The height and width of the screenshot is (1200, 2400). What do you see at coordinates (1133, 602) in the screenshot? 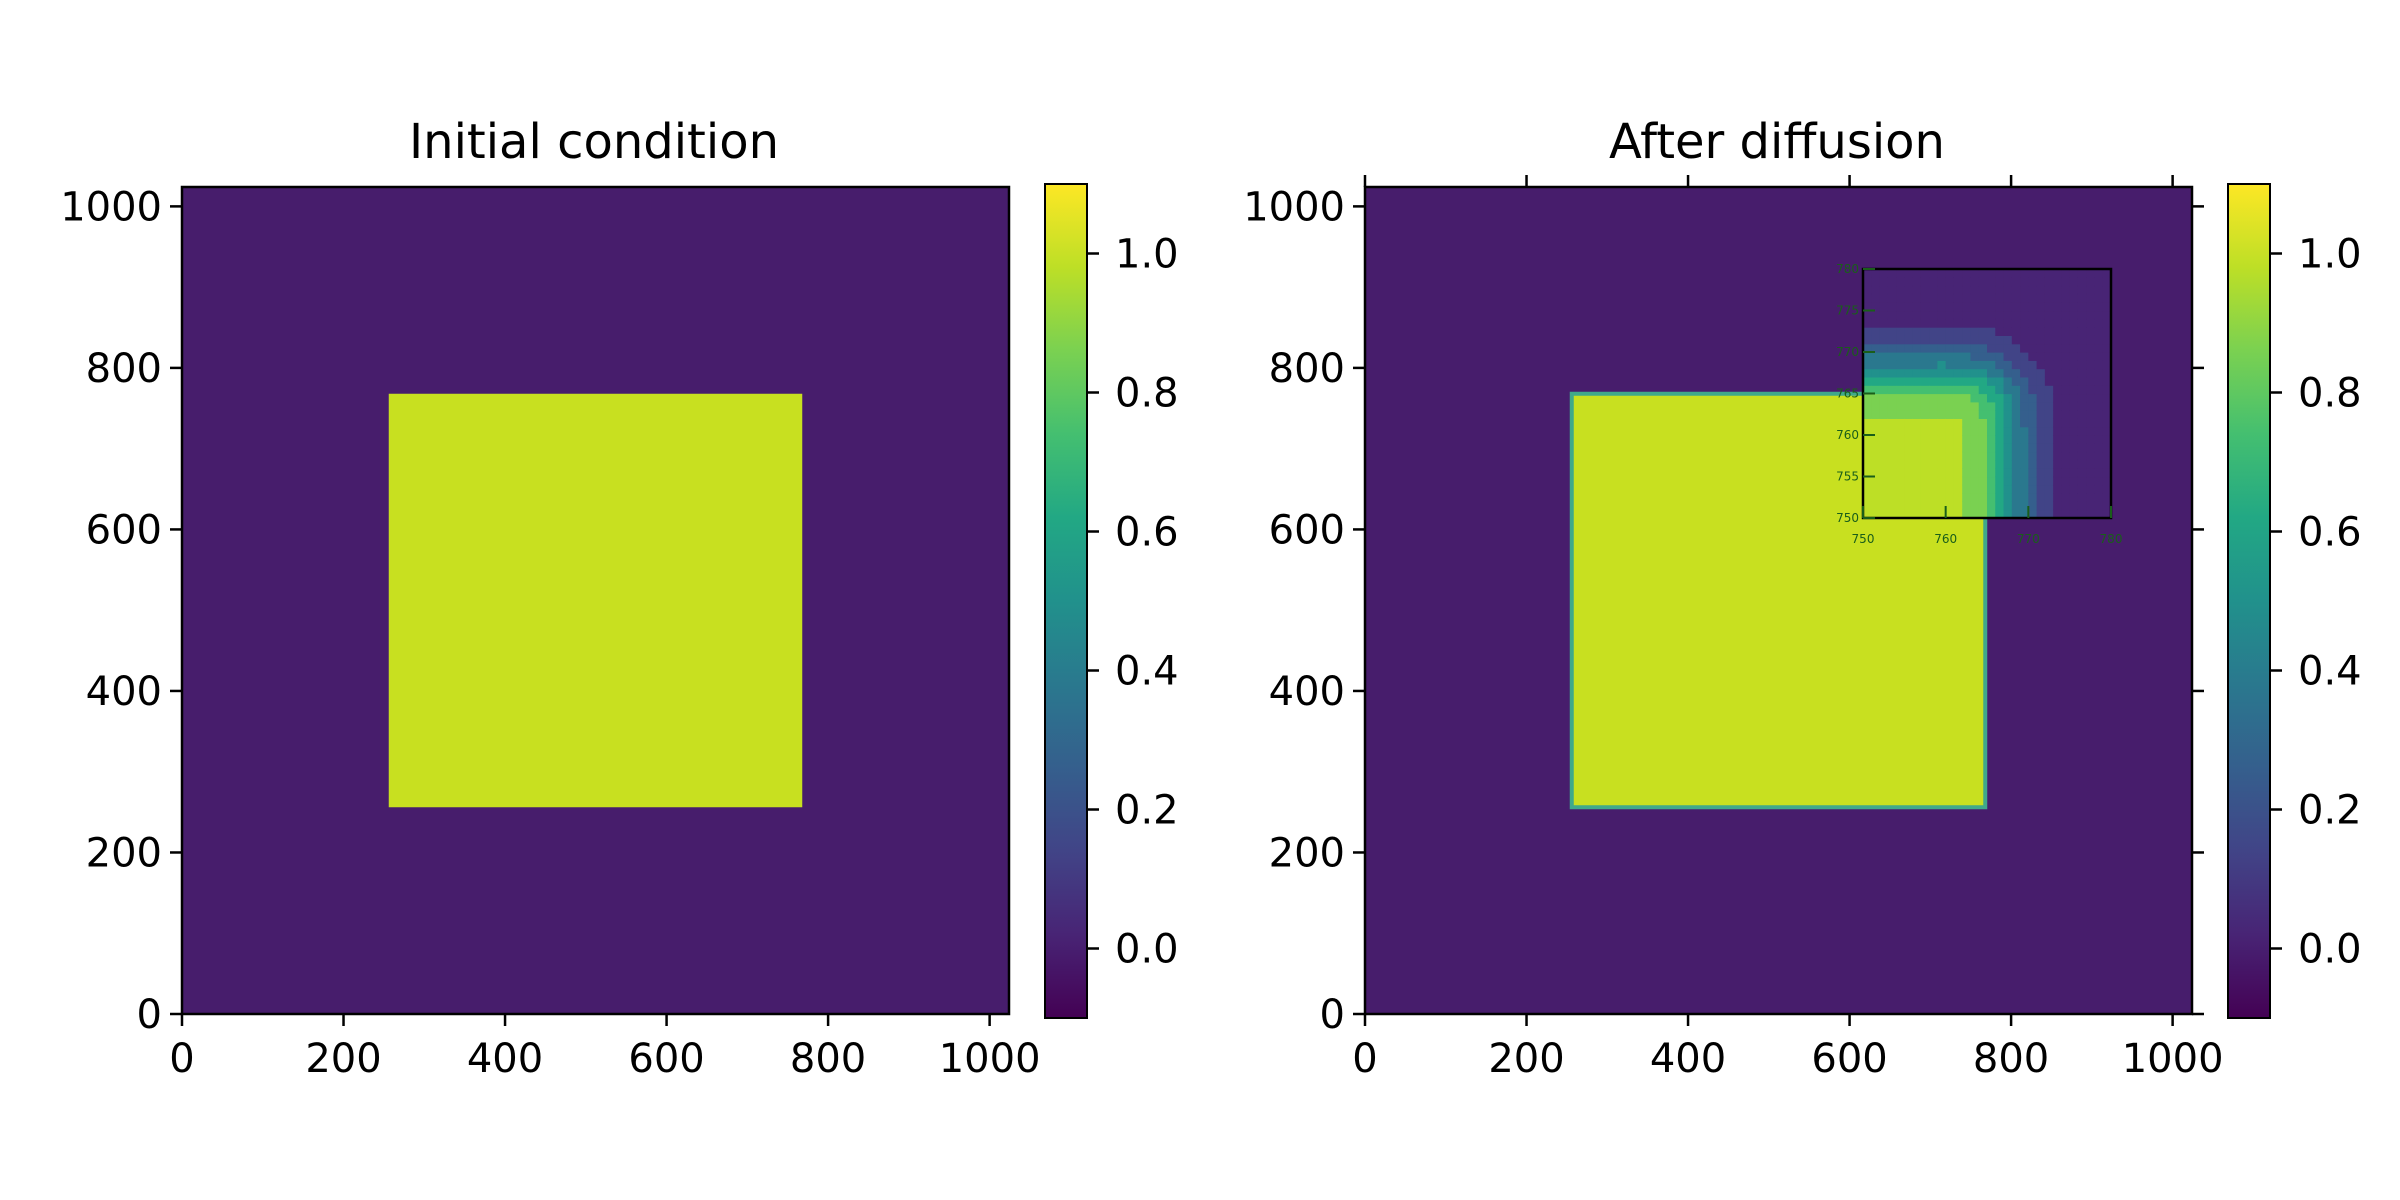
I see `colorbar-ticks: 0.0 0.2 0.4 0.6 0.8 1.0` at bounding box center [1133, 602].